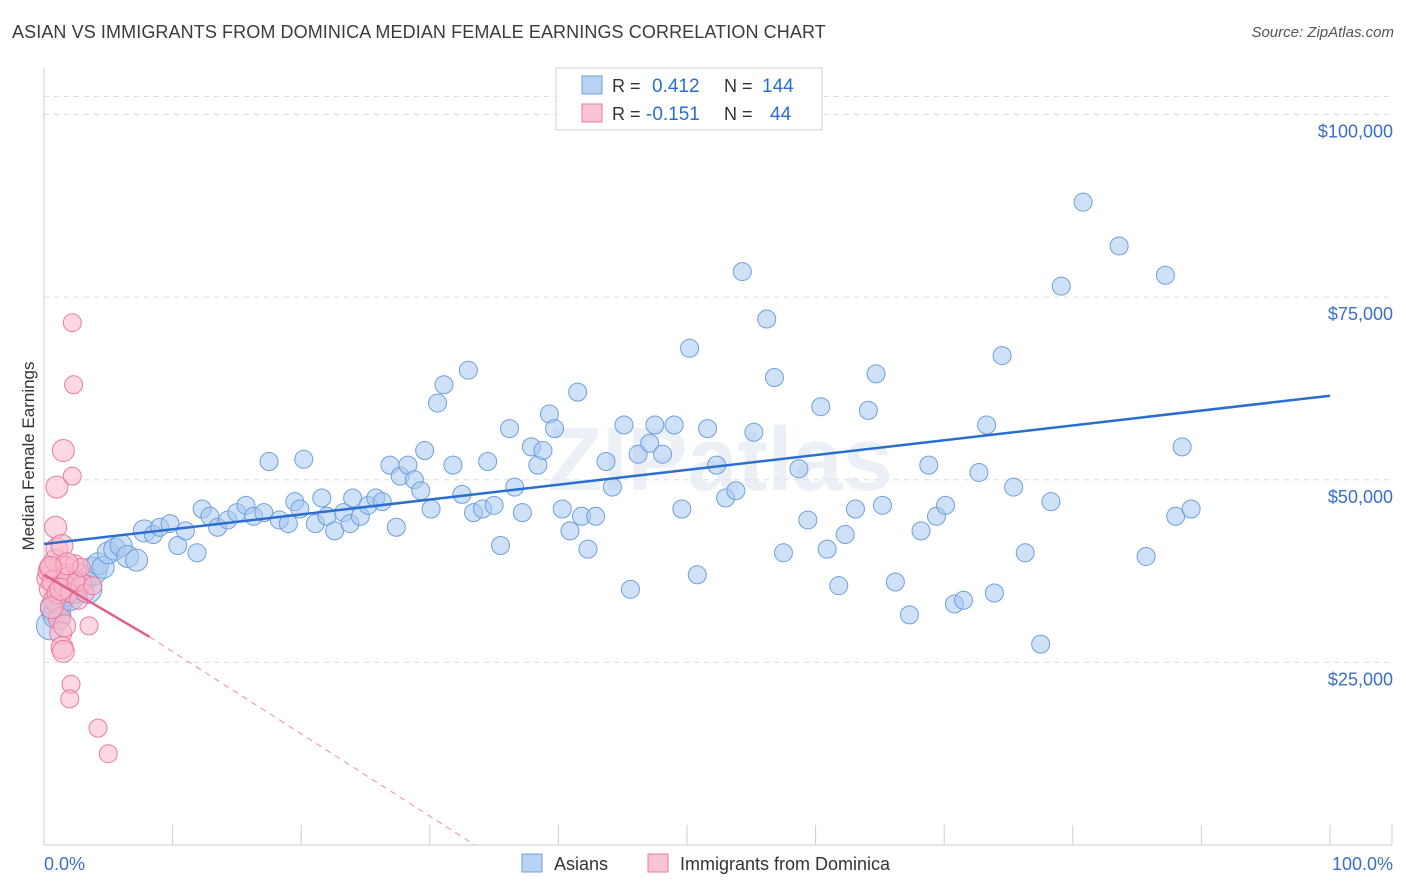  I want to click on x-tick-label-right: 100.0%, so click(1362, 864).